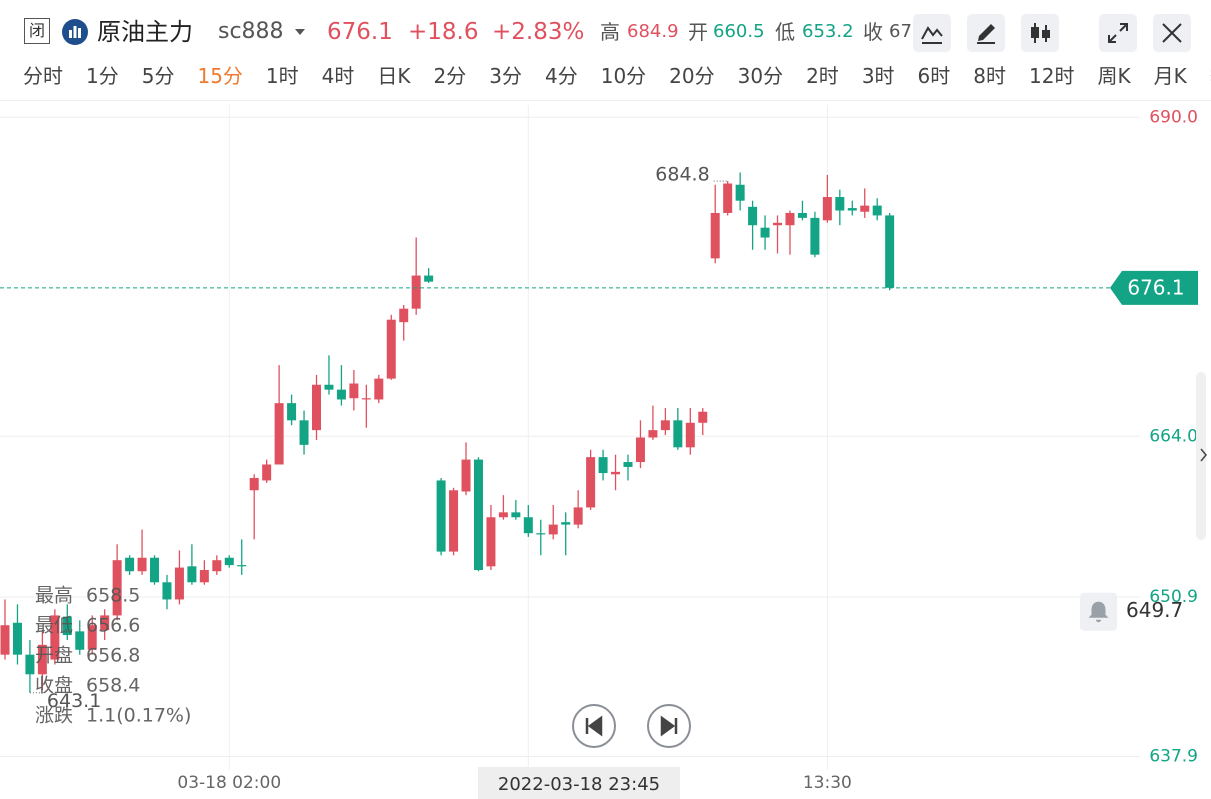  Describe the element at coordinates (54, 656) in the screenshot. I see `info-label: 开盘` at that location.